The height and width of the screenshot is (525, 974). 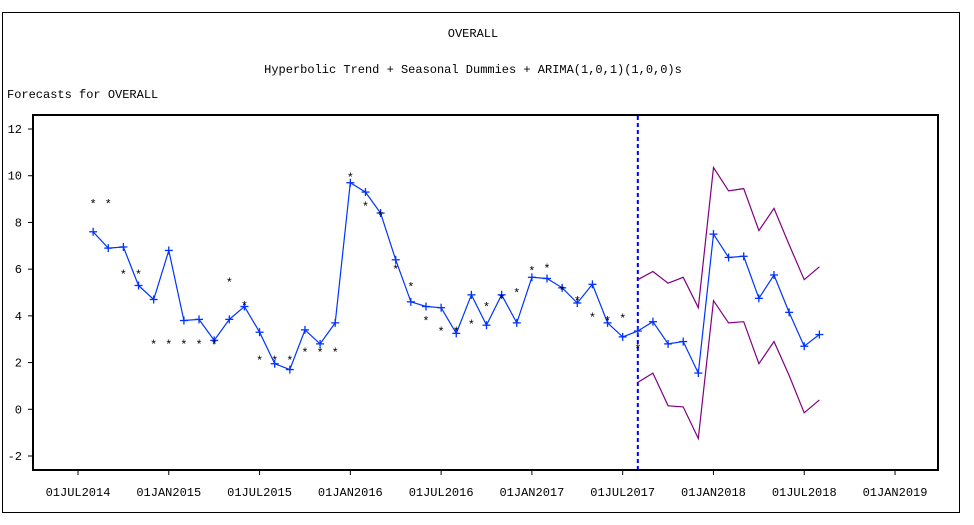 What do you see at coordinates (531, 493) in the screenshot?
I see `x-tick-label: 01JAN2017` at bounding box center [531, 493].